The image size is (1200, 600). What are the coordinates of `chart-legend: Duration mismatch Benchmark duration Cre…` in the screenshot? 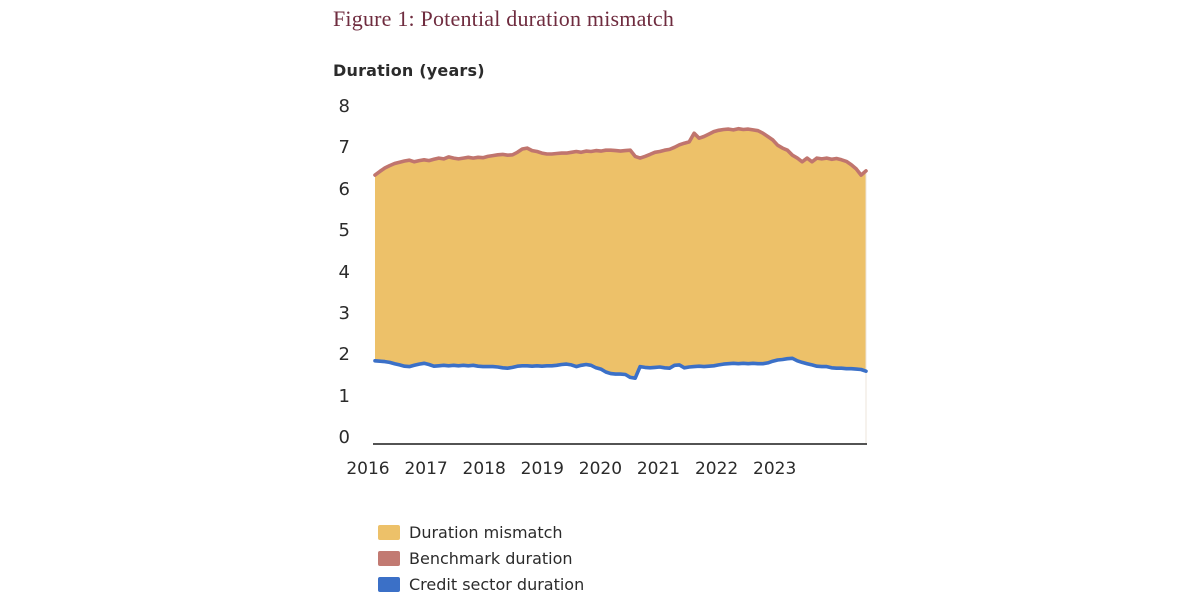 It's located at (481, 558).